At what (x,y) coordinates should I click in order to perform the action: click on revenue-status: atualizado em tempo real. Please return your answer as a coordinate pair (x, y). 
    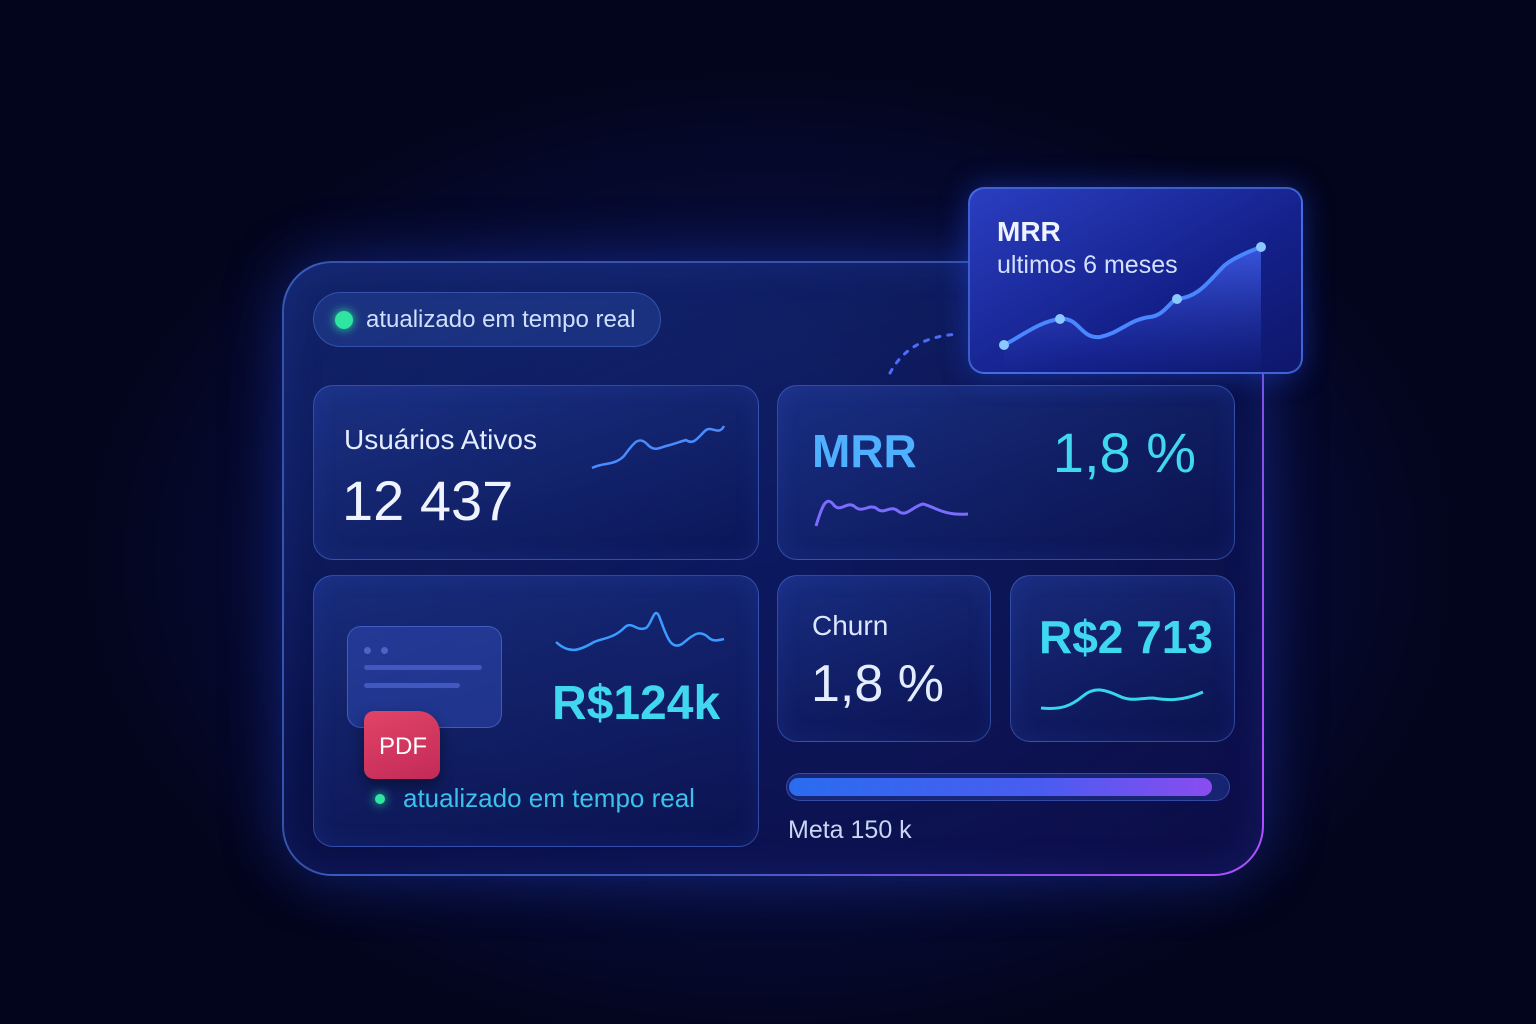
    Looking at the image, I should click on (549, 798).